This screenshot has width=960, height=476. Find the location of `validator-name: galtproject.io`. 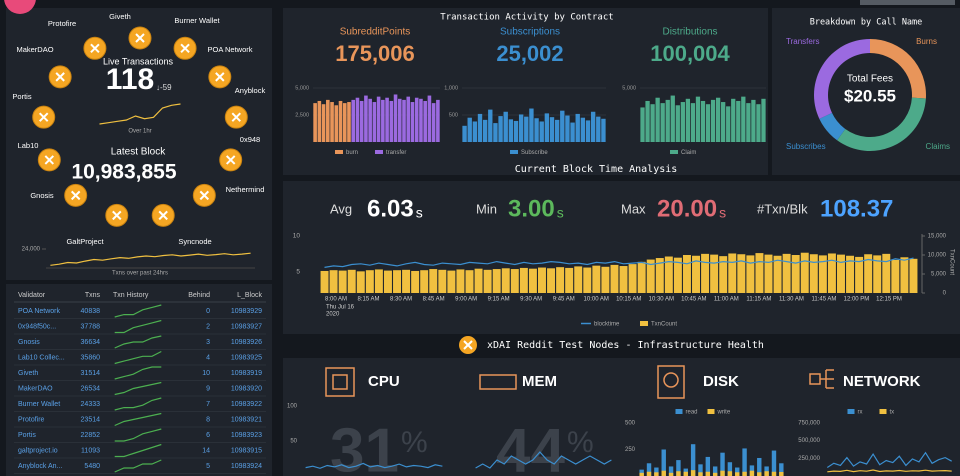

validator-name: galtproject.io is located at coordinates (38, 450).